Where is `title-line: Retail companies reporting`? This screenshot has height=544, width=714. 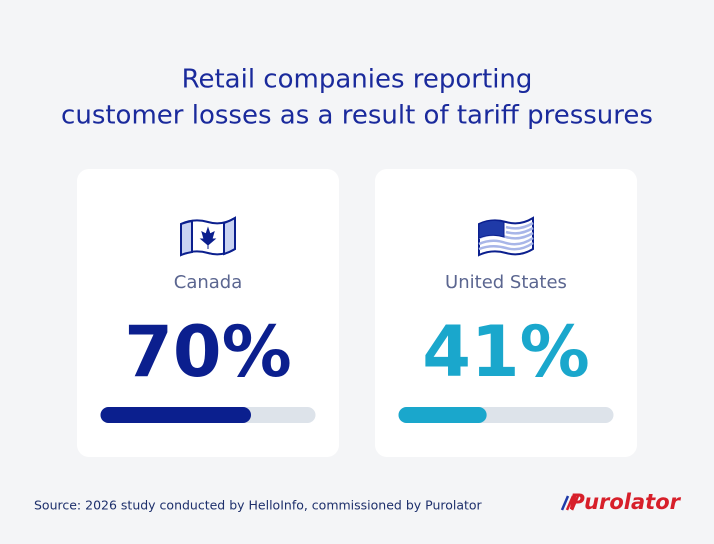
title-line: Retail companies reporting is located at coordinates (357, 80).